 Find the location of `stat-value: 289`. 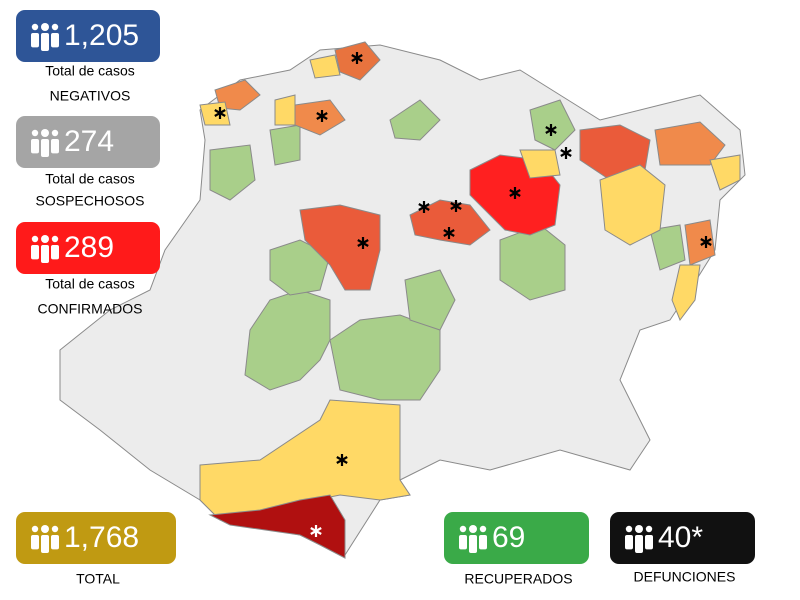

stat-value: 289 is located at coordinates (89, 247).